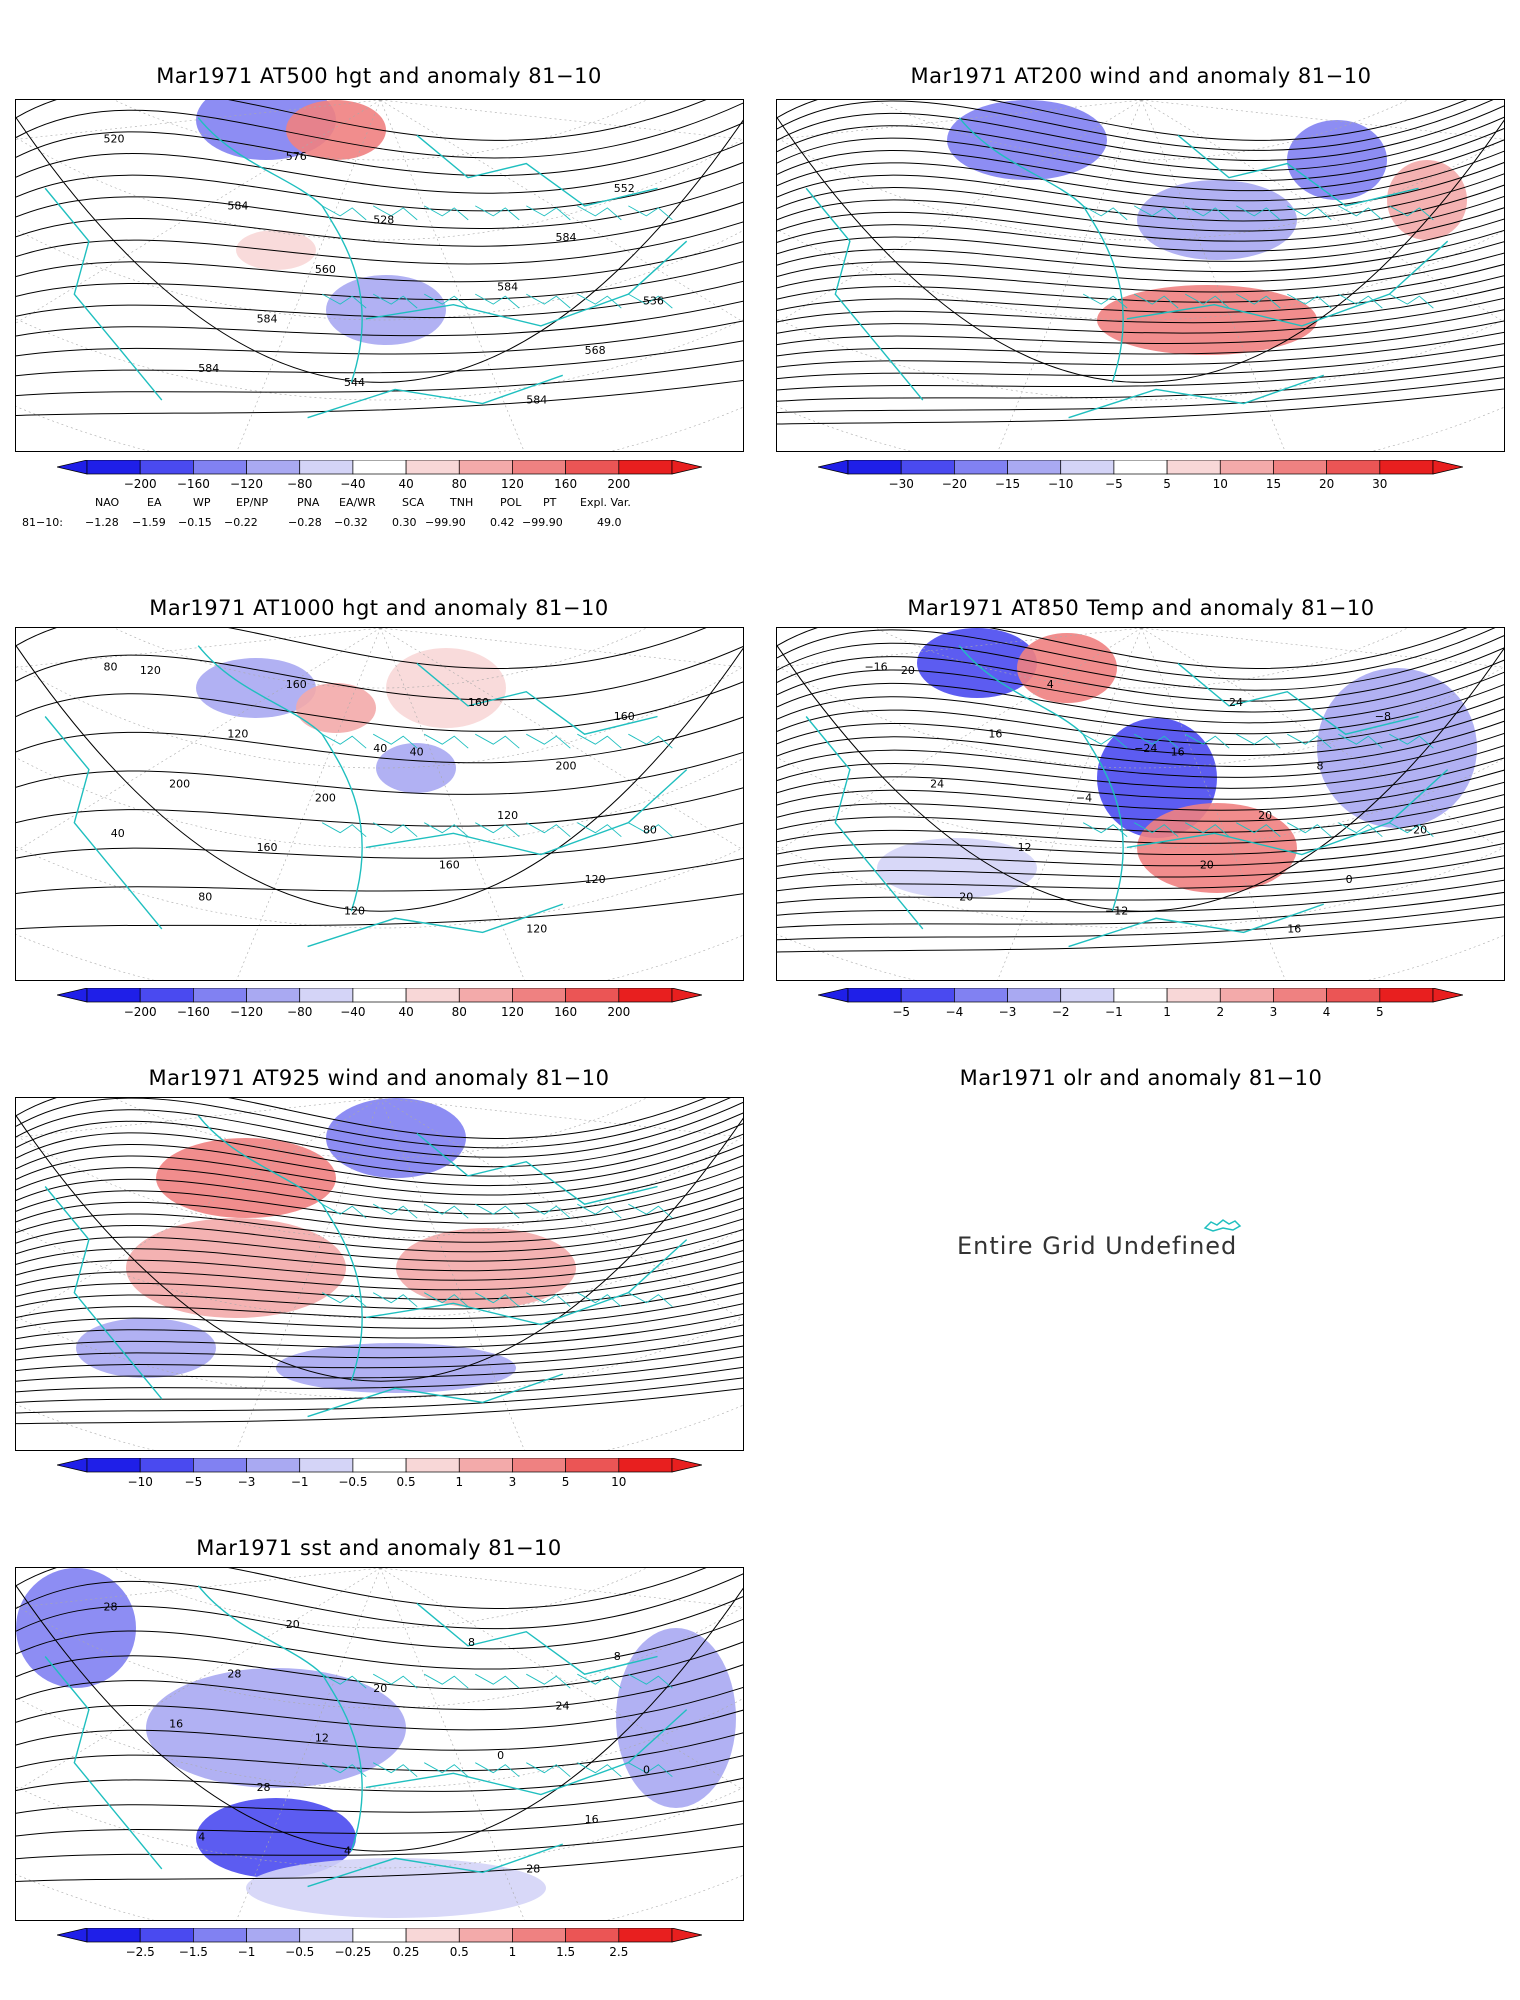 The width and height of the screenshot is (1520, 2000). What do you see at coordinates (1140, 250) in the screenshot?
I see `hemisphere-edge` at bounding box center [1140, 250].